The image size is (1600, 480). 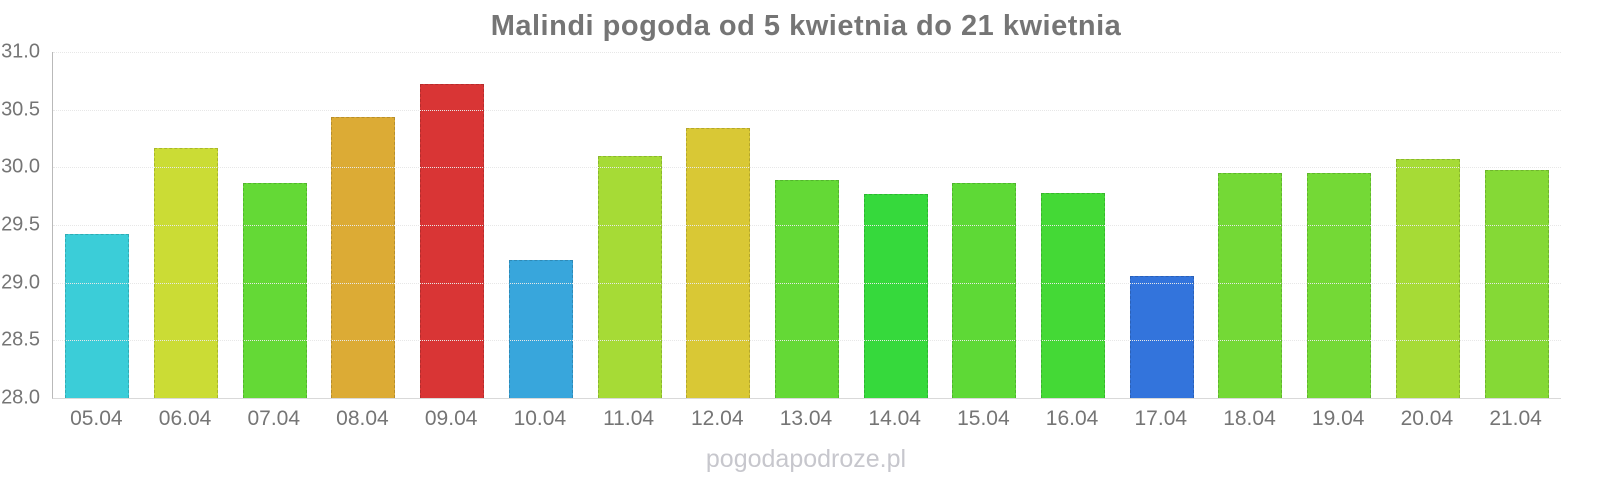 I want to click on bar-20.04, so click(x=1427, y=278).